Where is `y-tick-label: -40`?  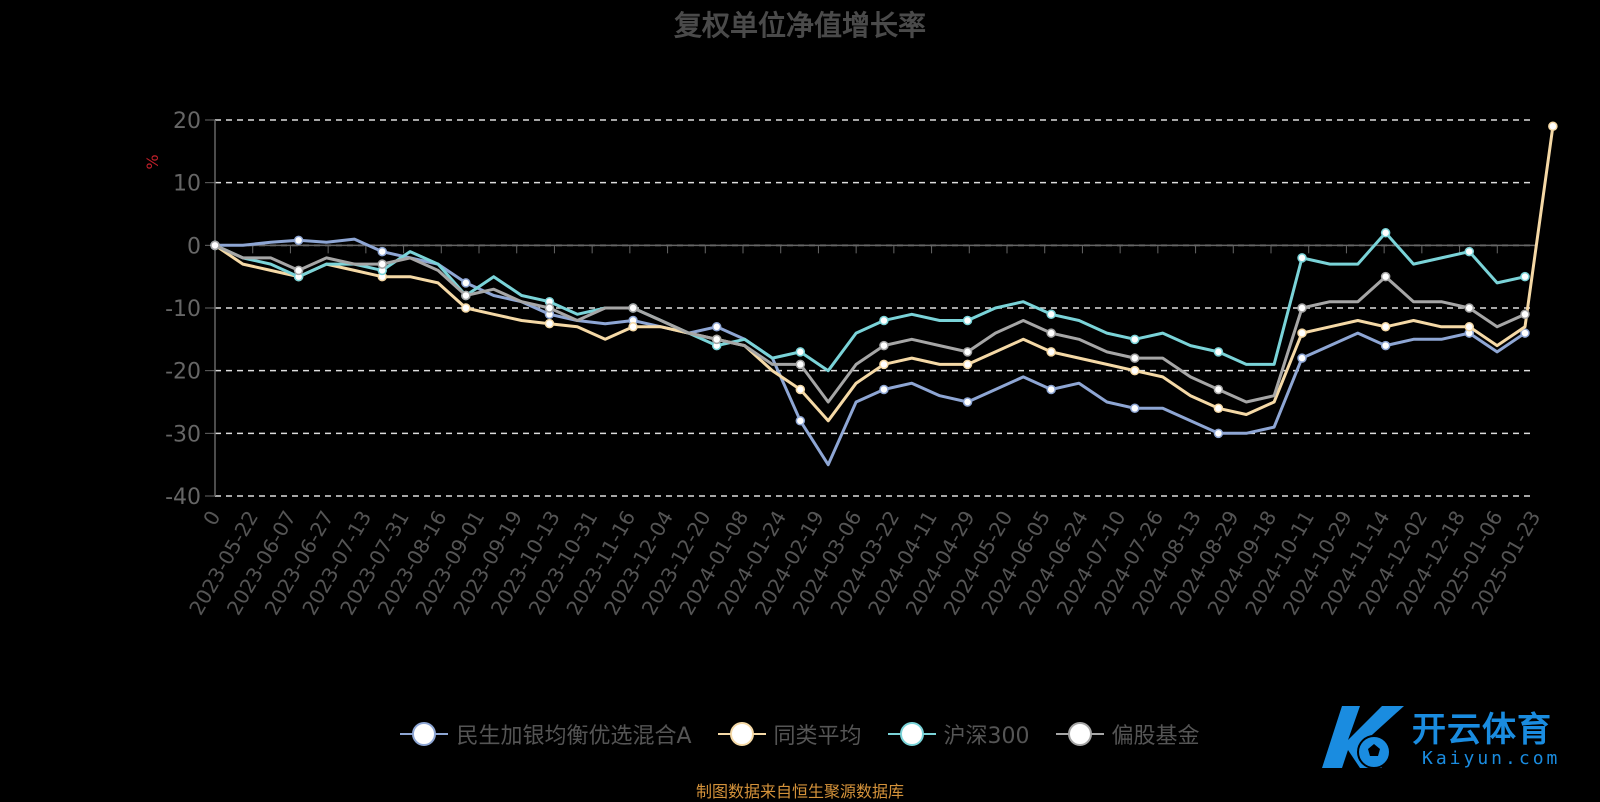
y-tick-label: -40 is located at coordinates (183, 497).